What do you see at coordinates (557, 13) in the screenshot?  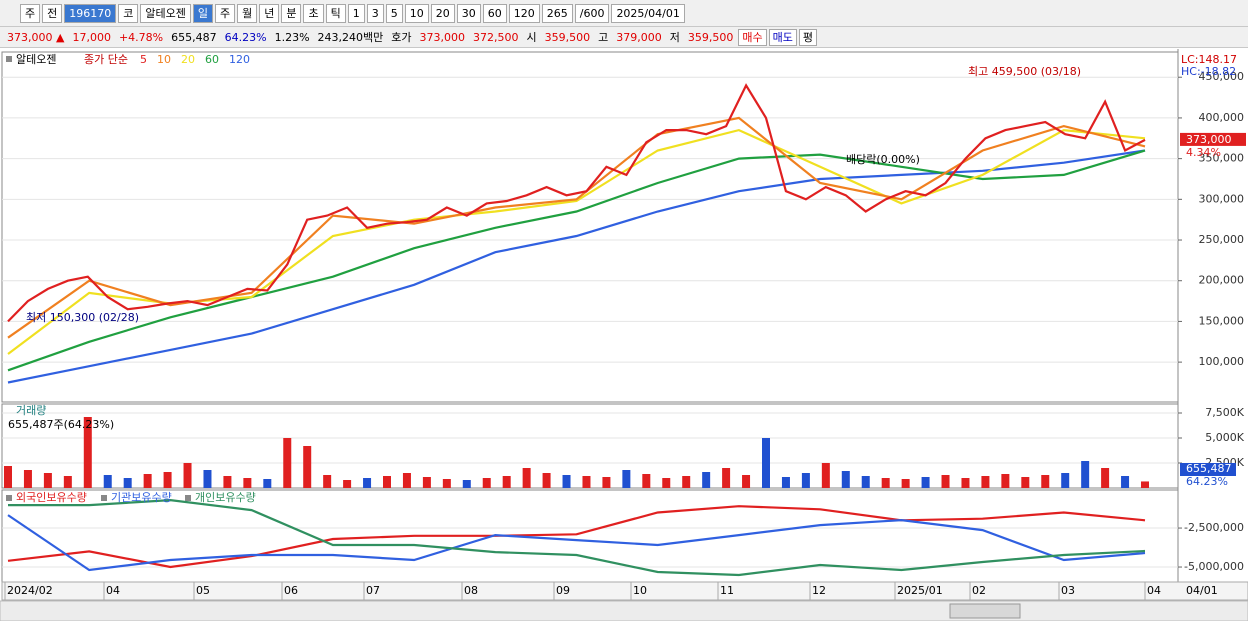 I see `toolbar-item: 265` at bounding box center [557, 13].